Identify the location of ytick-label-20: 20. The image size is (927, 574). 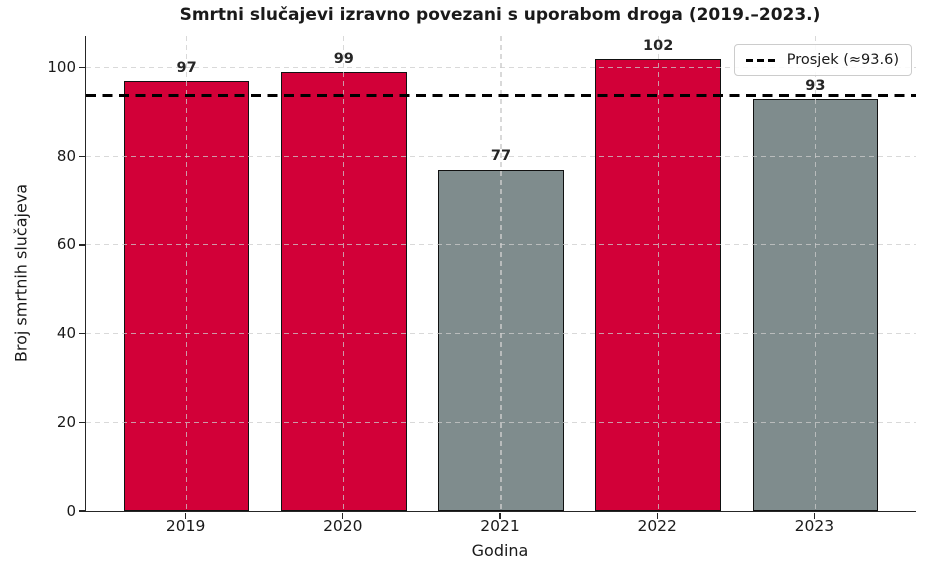
(66, 421).